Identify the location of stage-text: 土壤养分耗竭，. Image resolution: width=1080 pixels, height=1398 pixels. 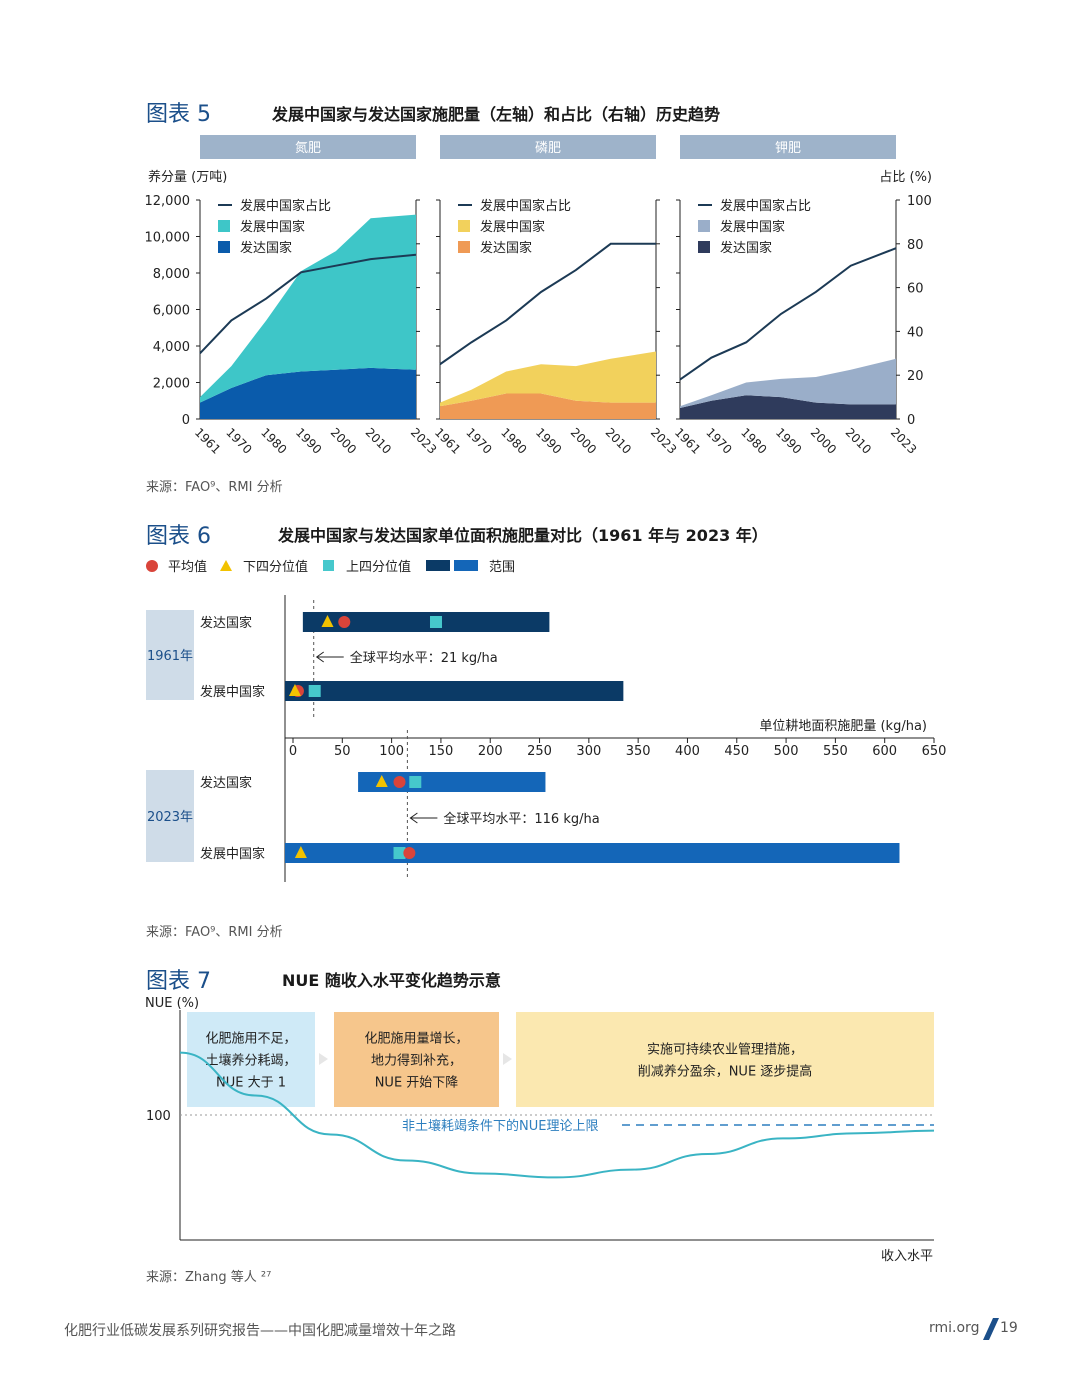
(250, 1061).